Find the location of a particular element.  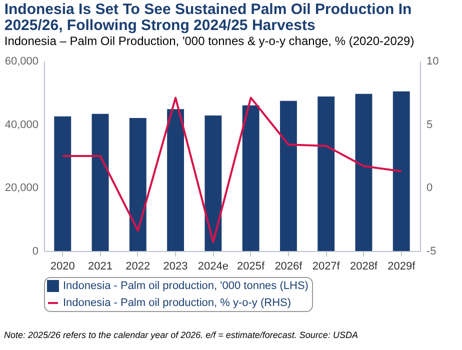

x-tick-label: 2027f is located at coordinates (326, 266).